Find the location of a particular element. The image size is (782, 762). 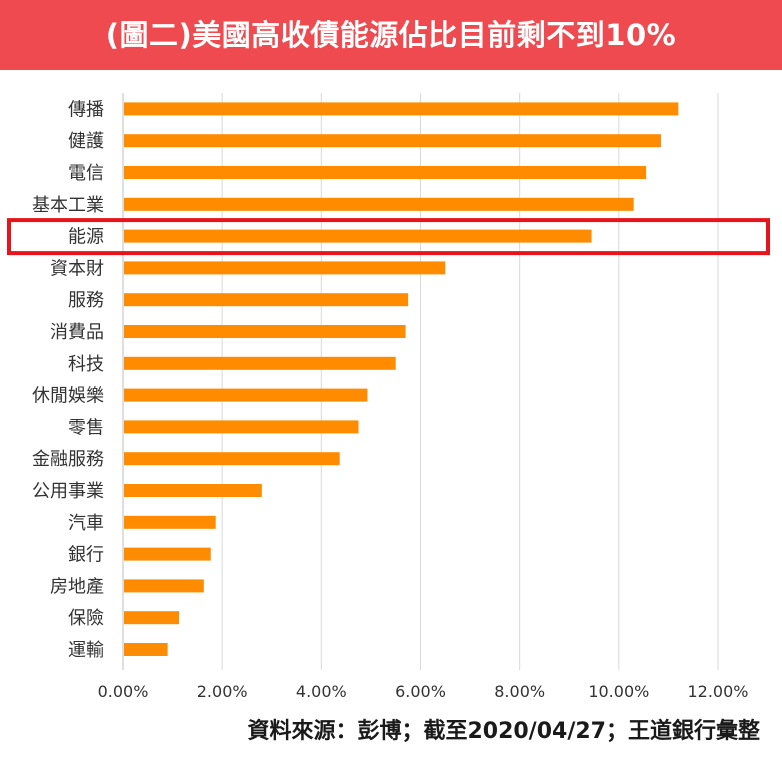

category-label: 保險 is located at coordinates (86, 618).